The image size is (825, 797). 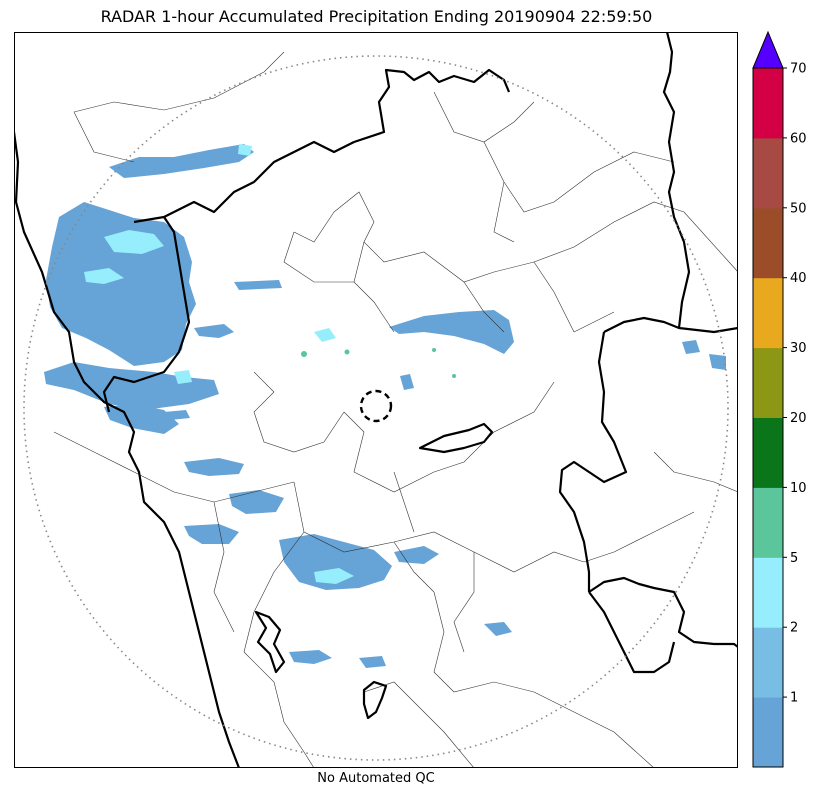 I want to click on state-border-east-south, so click(x=593, y=461).